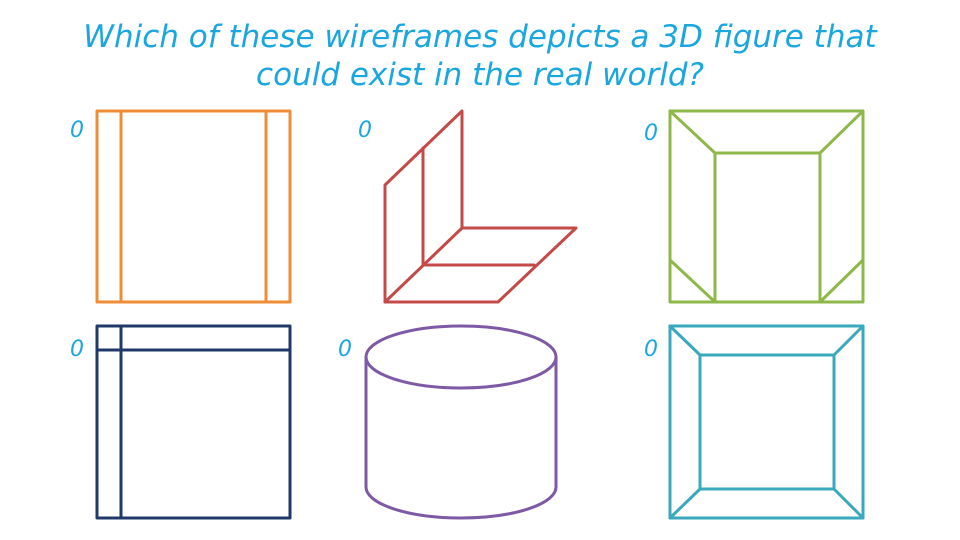 The image size is (960, 540). Describe the element at coordinates (77, 130) in the screenshot. I see `vote-count-orange: 0` at that location.